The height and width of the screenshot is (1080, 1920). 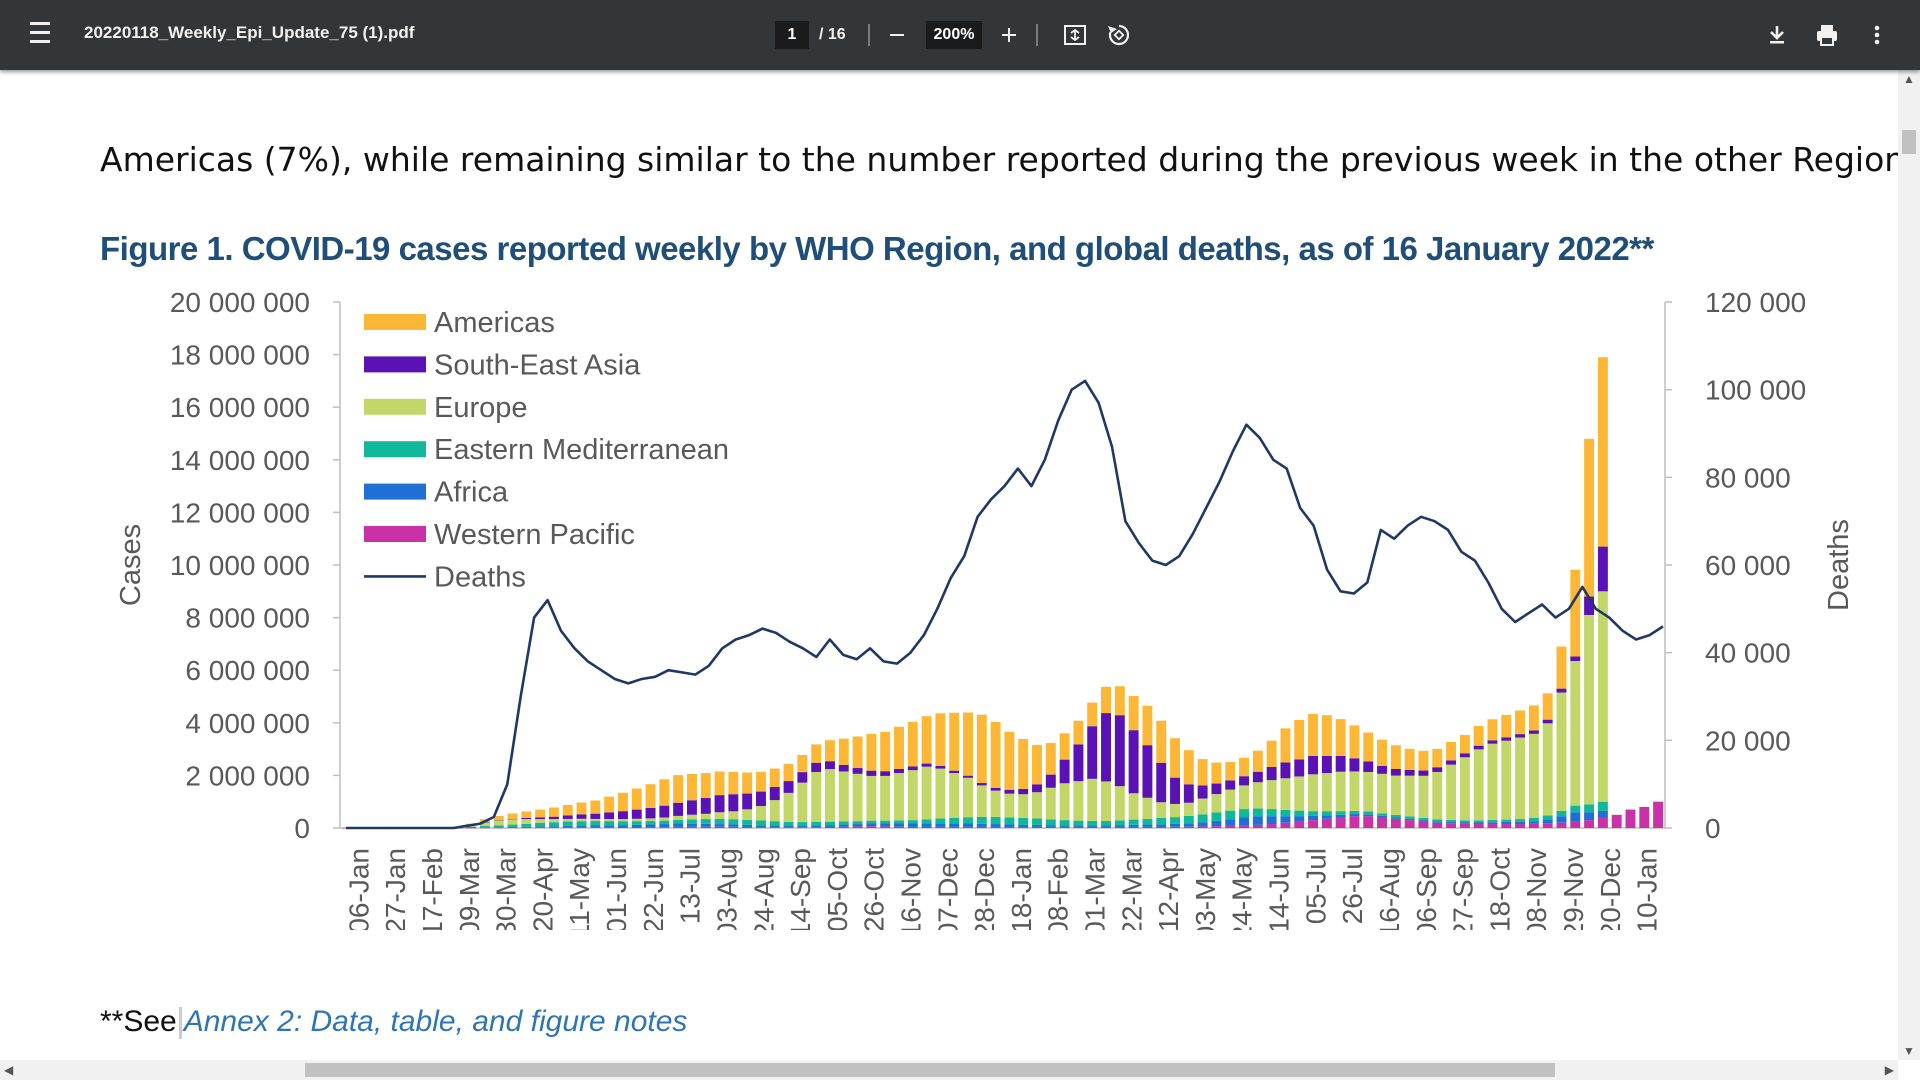 I want to click on y-axis-title: Cases, so click(x=131, y=565).